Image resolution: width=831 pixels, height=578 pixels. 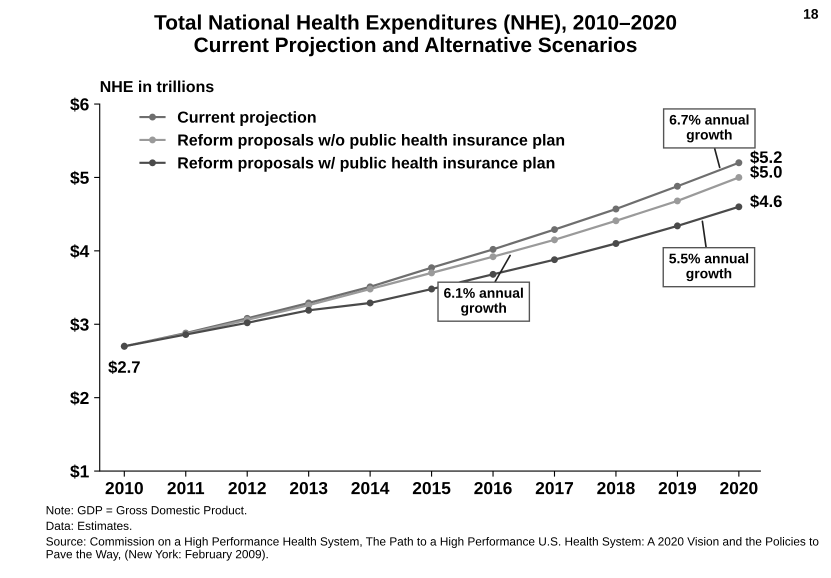 What do you see at coordinates (708, 267) in the screenshot?
I see `annotation: 5.5% annual growth` at bounding box center [708, 267].